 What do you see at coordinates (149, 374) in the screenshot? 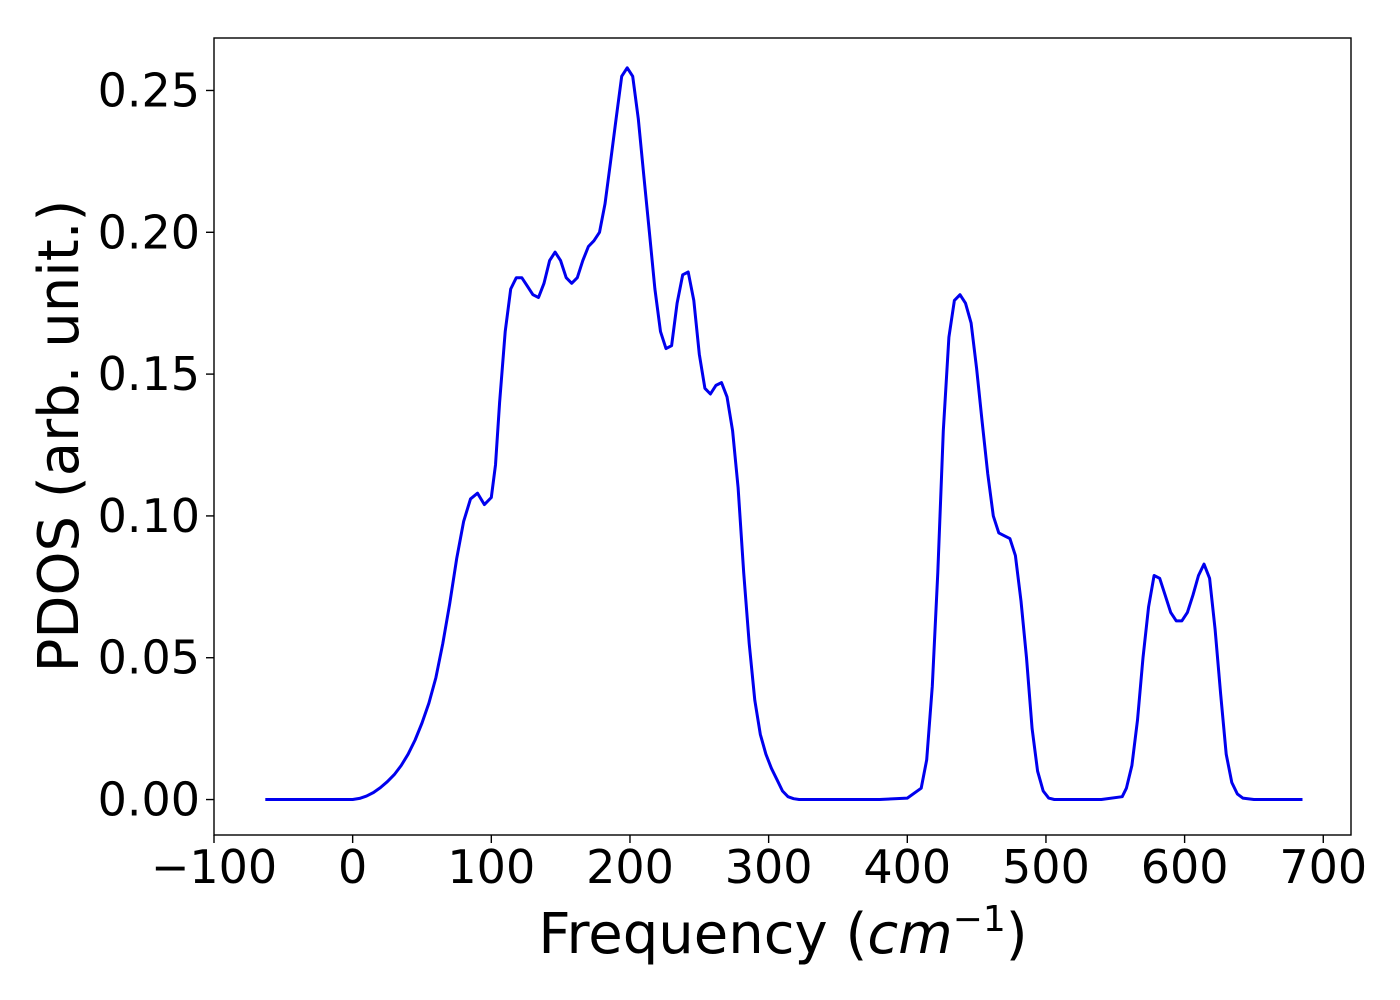
I see `y-tick-label: 0.15` at bounding box center [149, 374].